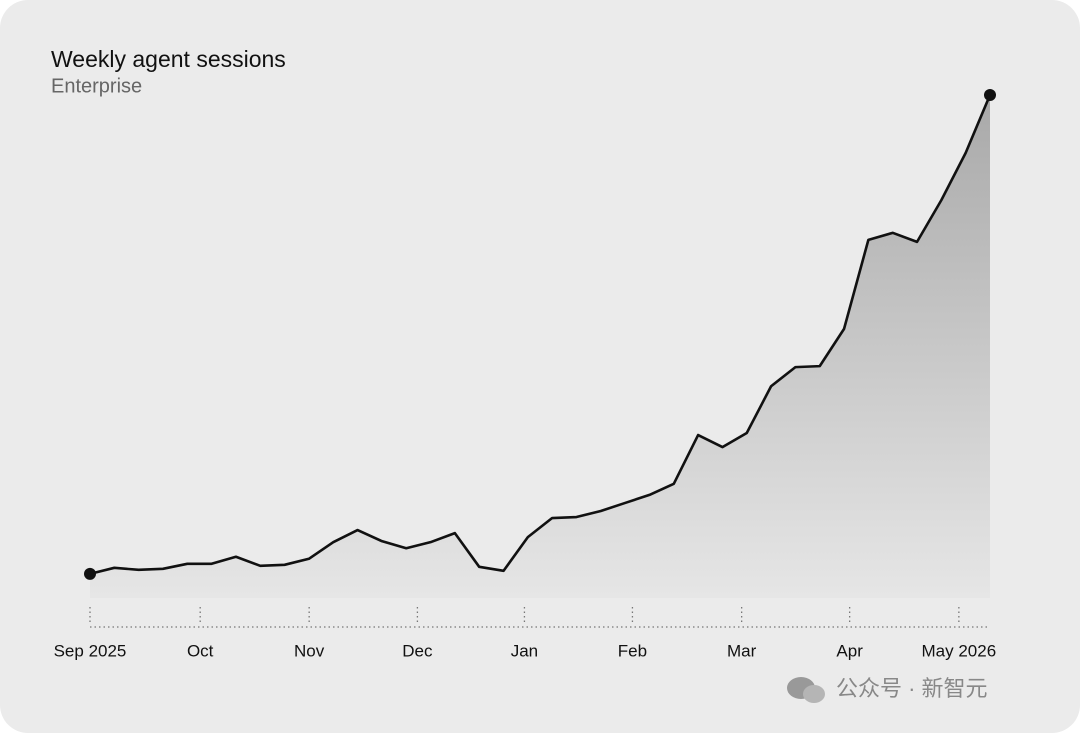 The image size is (1080, 733). What do you see at coordinates (912, 688) in the screenshot?
I see `watermark: 公众号 · 新智元` at bounding box center [912, 688].